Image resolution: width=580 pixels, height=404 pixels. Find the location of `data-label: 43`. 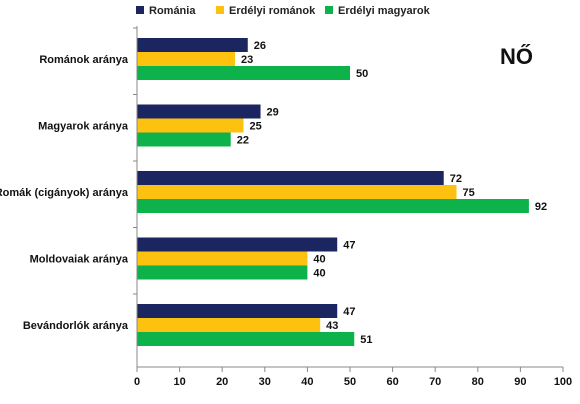

data-label: 43 is located at coordinates (332, 326).